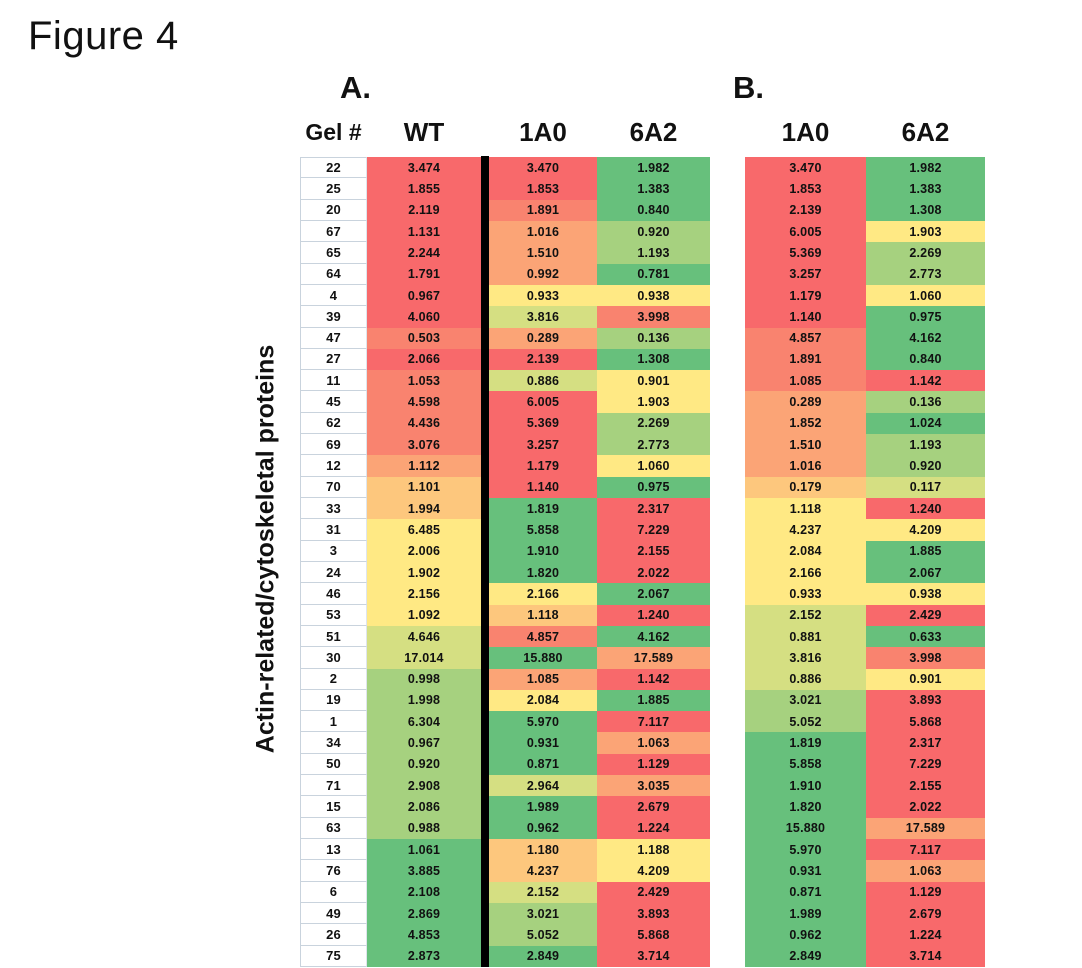  I want to click on heatmap-cell: 3.893, so click(925, 700).